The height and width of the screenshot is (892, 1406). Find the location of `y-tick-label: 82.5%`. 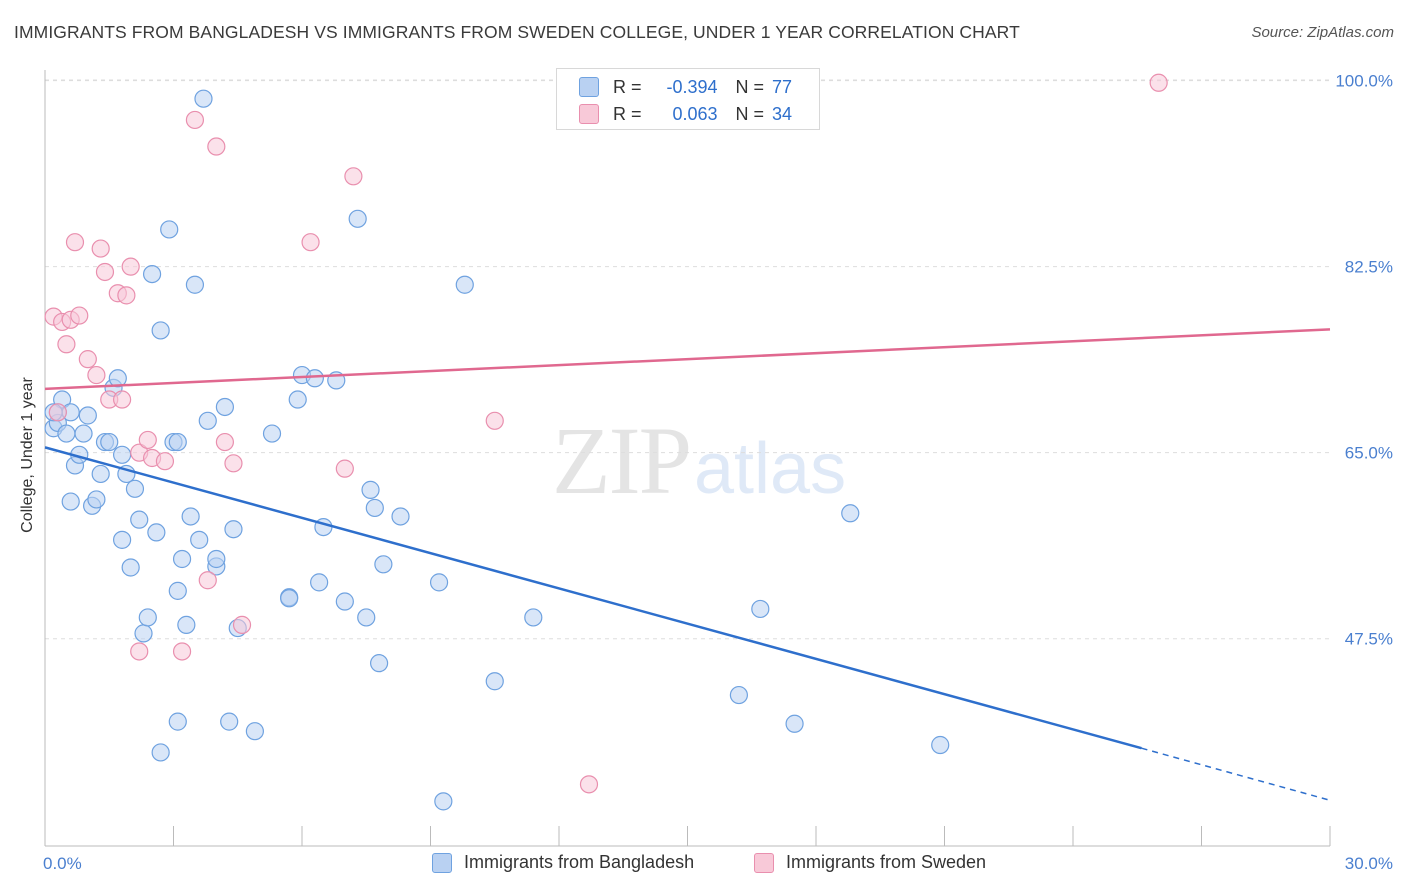

y-tick-label: 82.5% is located at coordinates (1369, 267).